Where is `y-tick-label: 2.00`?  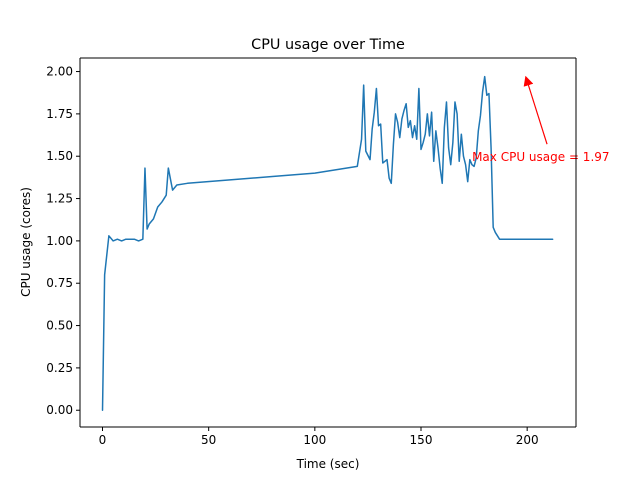
y-tick-label: 2.00 is located at coordinates (59, 72).